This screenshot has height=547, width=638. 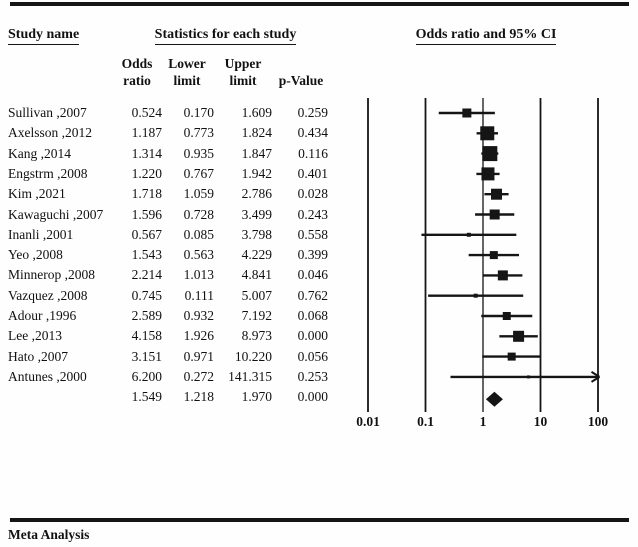 I want to click on study-name: Minnerop ,2008, so click(x=51, y=275).